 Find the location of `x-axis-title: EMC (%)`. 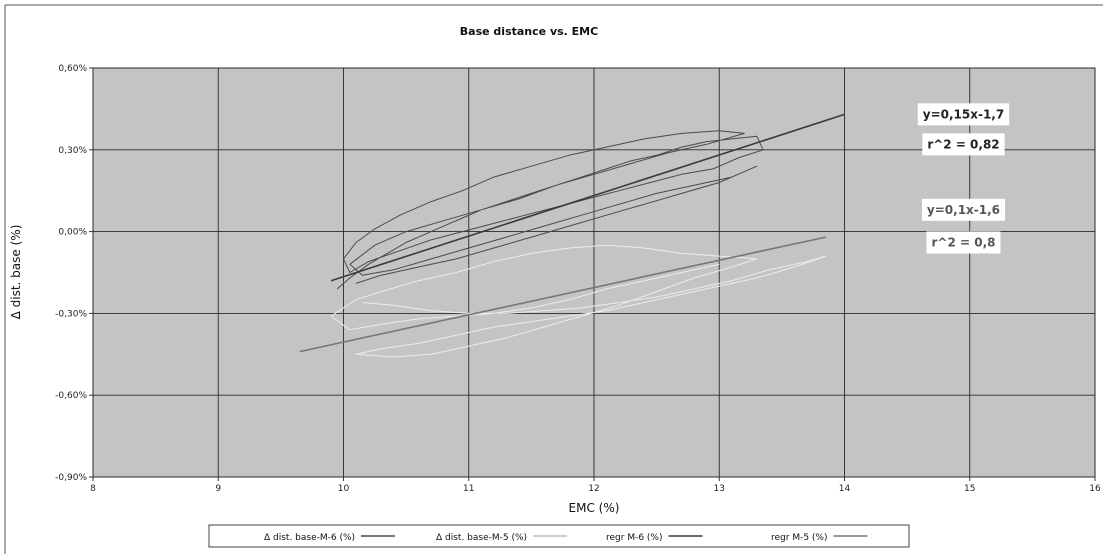

x-axis-title: EMC (%) is located at coordinates (594, 508).